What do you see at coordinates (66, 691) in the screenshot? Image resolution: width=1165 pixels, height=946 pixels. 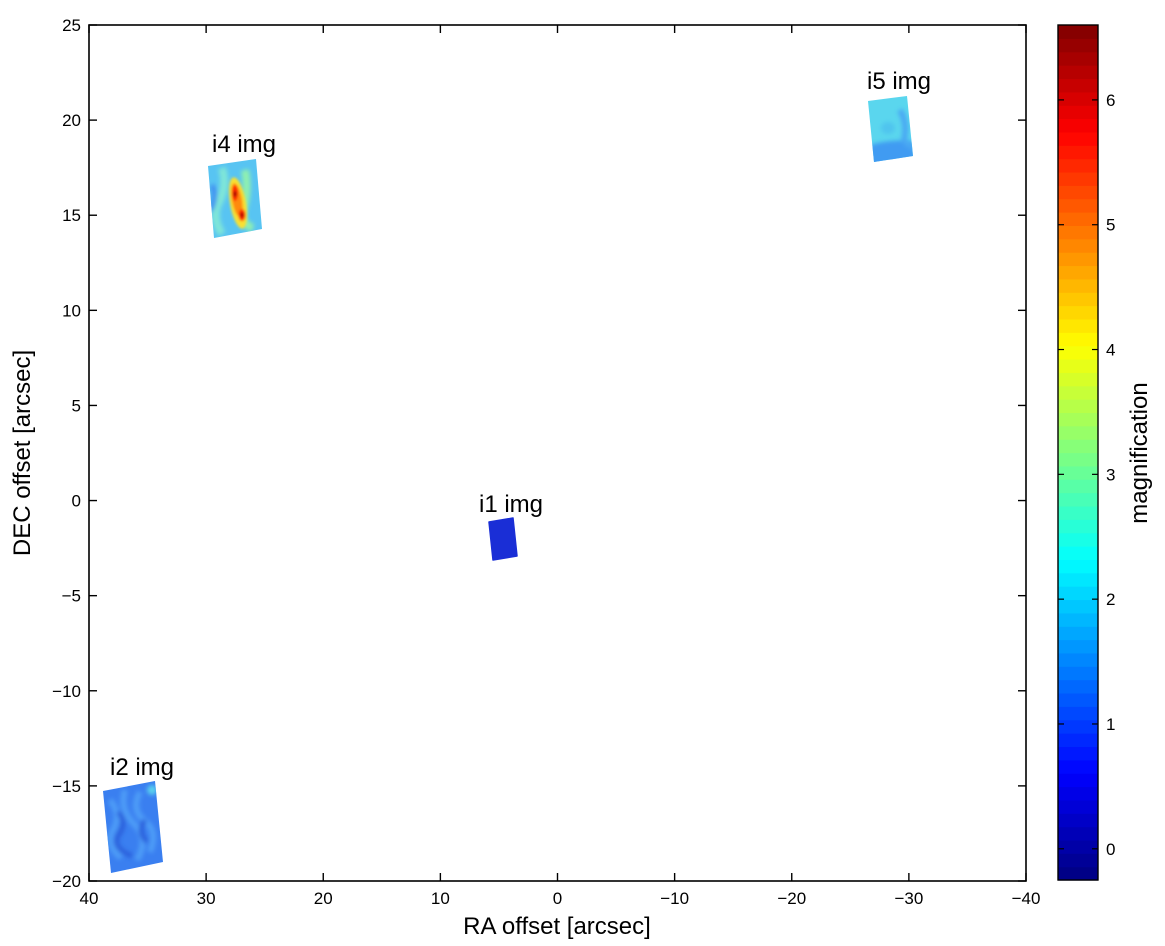 I see `y-tick-label: −10` at bounding box center [66, 691].